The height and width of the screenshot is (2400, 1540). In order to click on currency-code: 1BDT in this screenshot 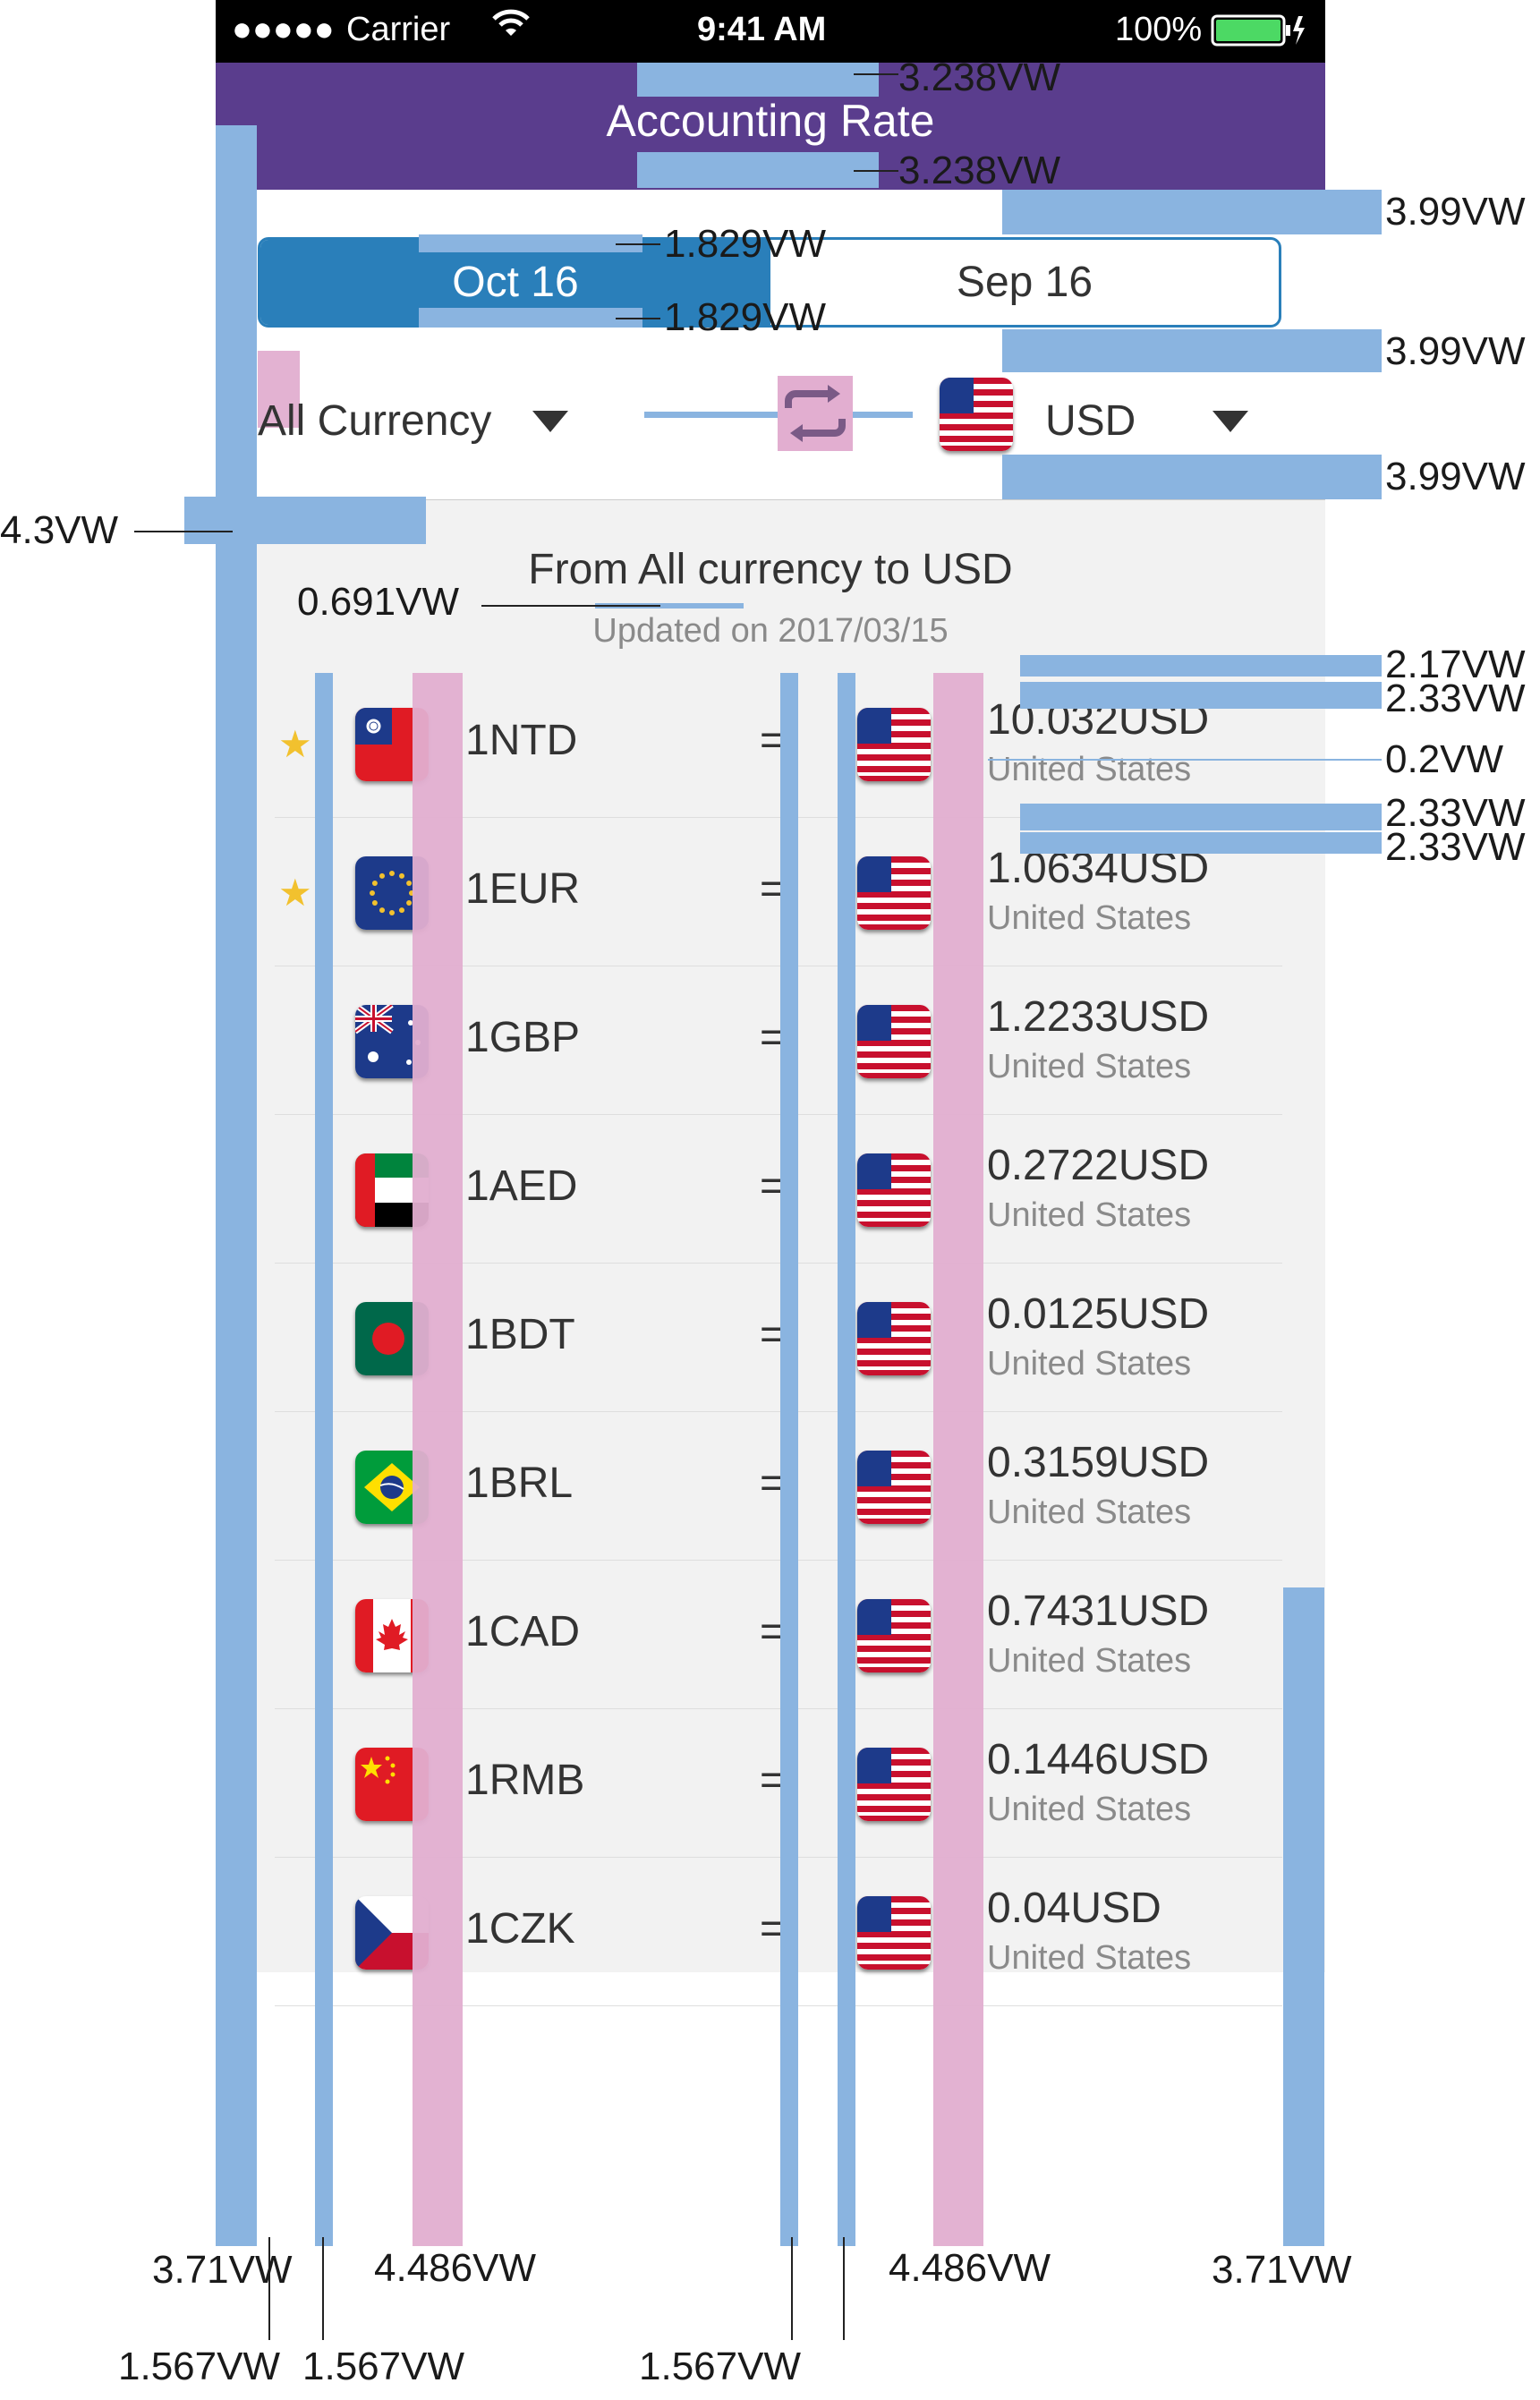, I will do `click(520, 1334)`.